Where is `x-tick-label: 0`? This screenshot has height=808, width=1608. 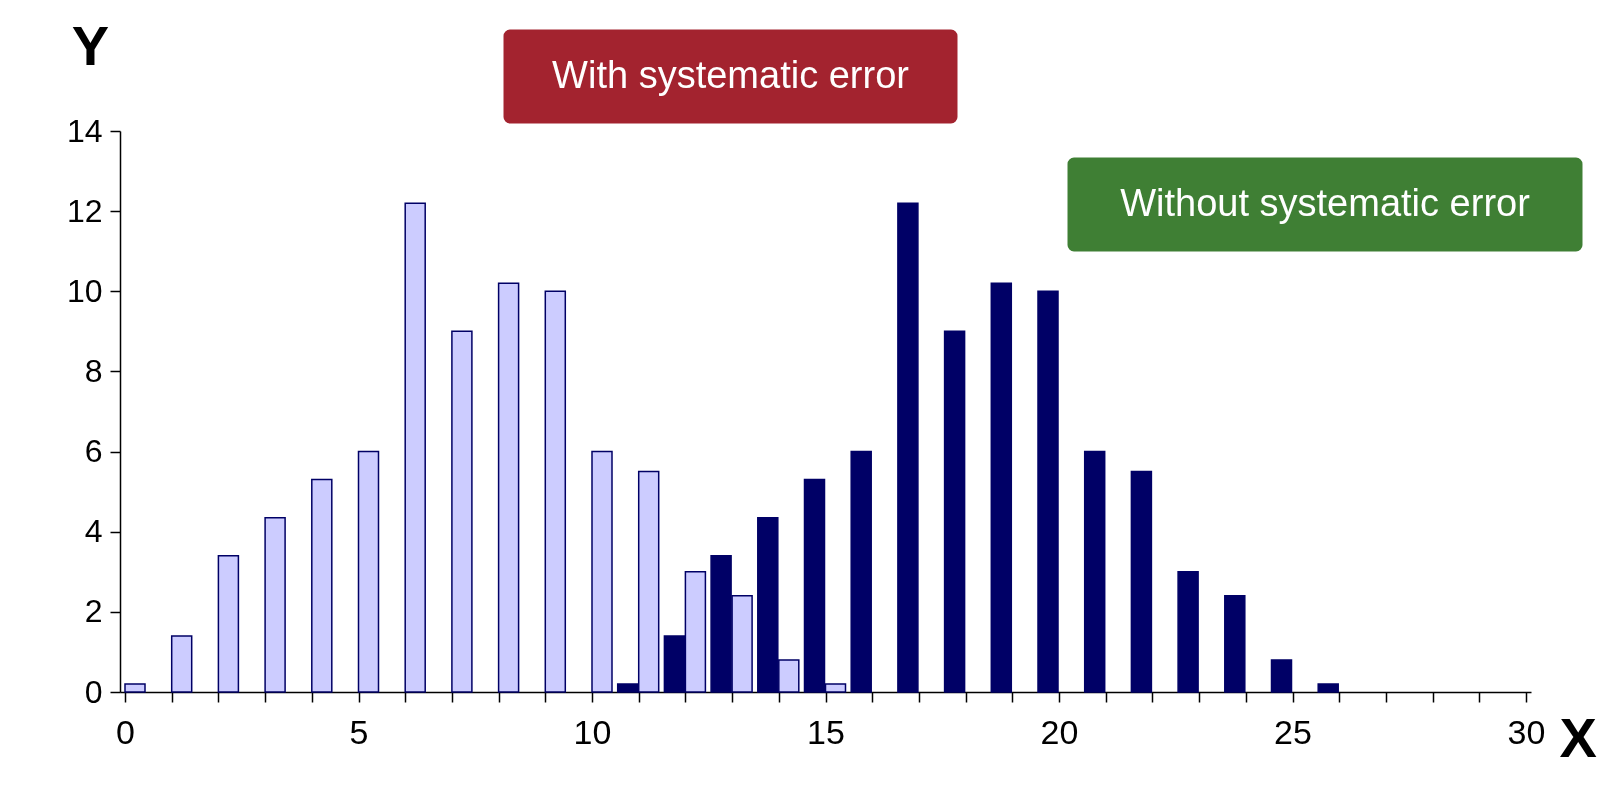
x-tick-label: 0 is located at coordinates (125, 731).